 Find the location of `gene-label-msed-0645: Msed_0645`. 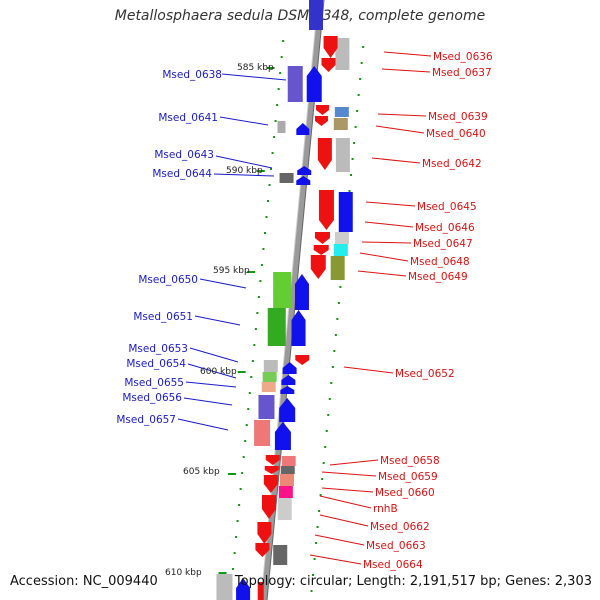

gene-label-msed-0645: Msed_0645 is located at coordinates (447, 207).